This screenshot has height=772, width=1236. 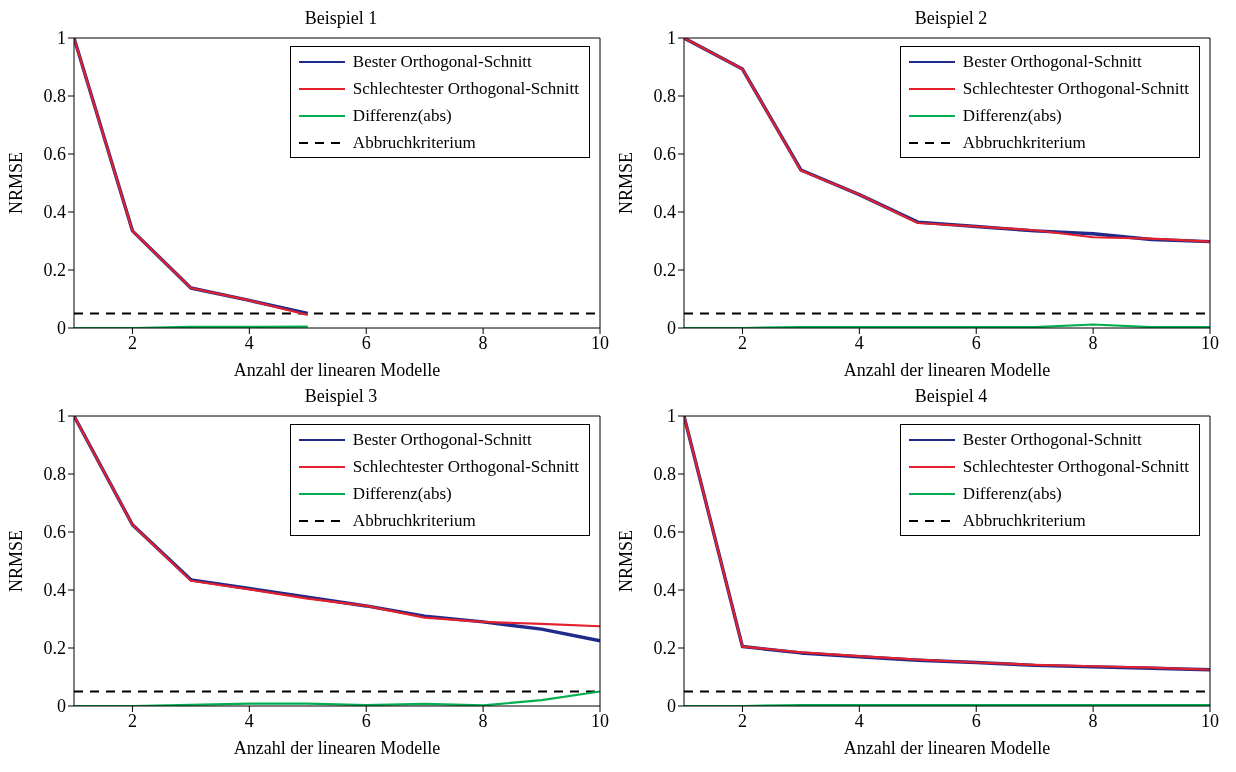 What do you see at coordinates (951, 19) in the screenshot?
I see `chart-title: Beispiel 2` at bounding box center [951, 19].